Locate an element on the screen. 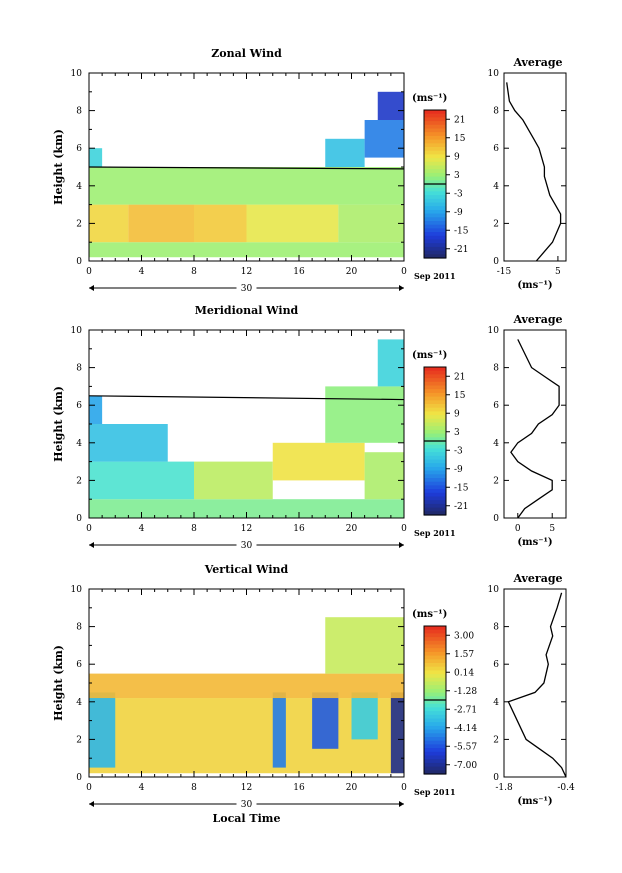 This screenshot has width=622, height=873. y-tick-label: 2 is located at coordinates (79, 481).